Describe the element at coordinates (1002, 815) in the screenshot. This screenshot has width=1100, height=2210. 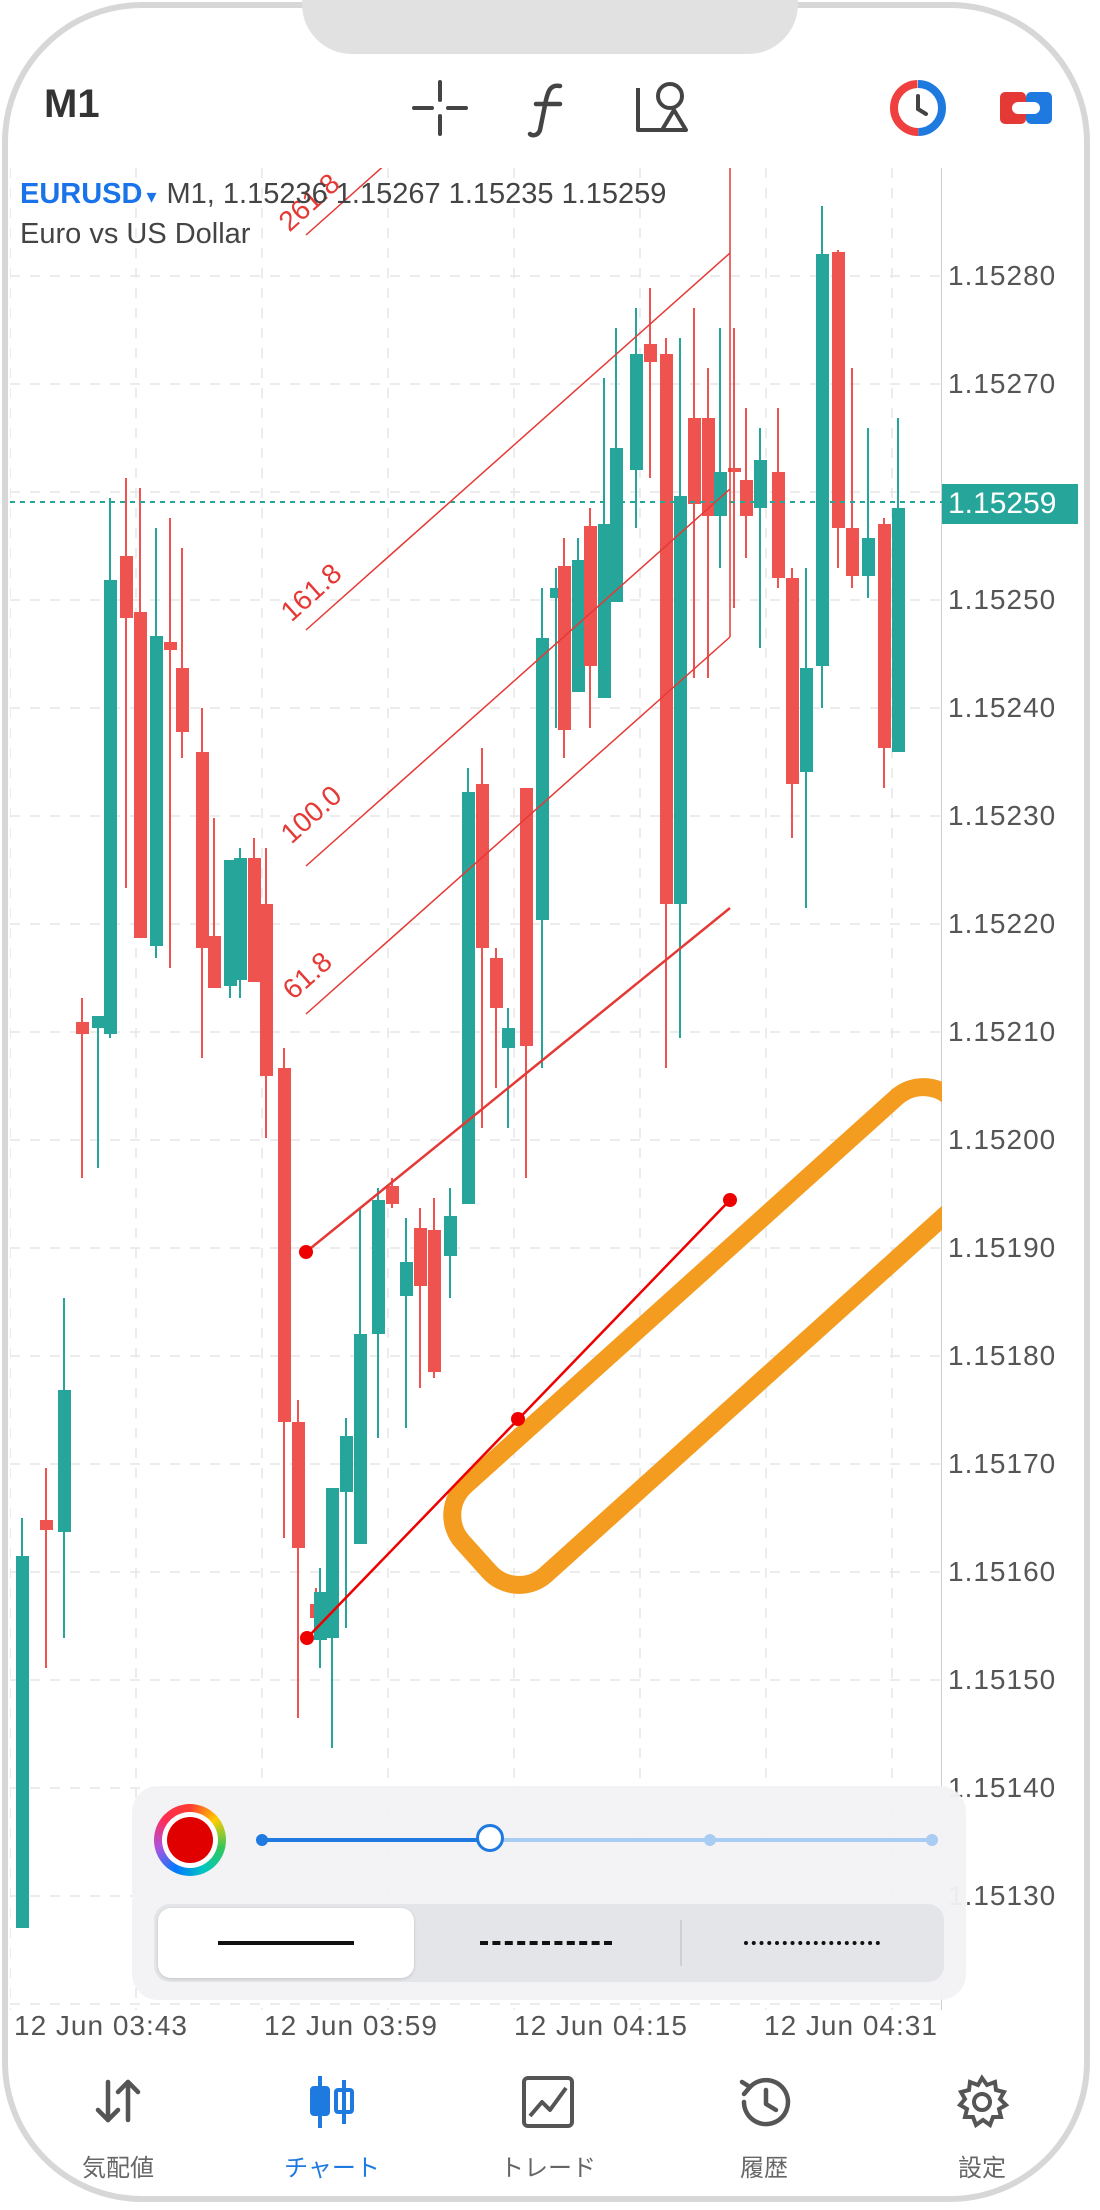
I see `price-tick: 1.15230` at that location.